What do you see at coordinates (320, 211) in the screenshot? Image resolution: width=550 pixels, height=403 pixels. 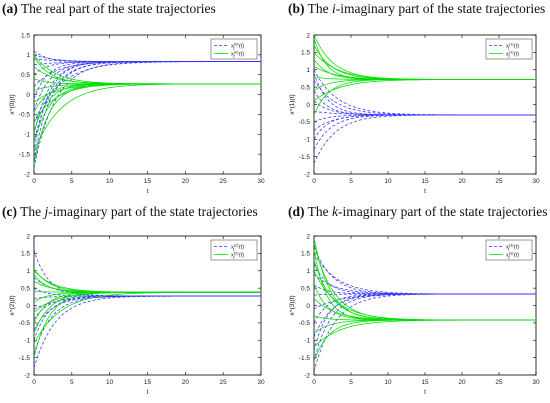 I see `caption-d-pre: The` at bounding box center [320, 211].